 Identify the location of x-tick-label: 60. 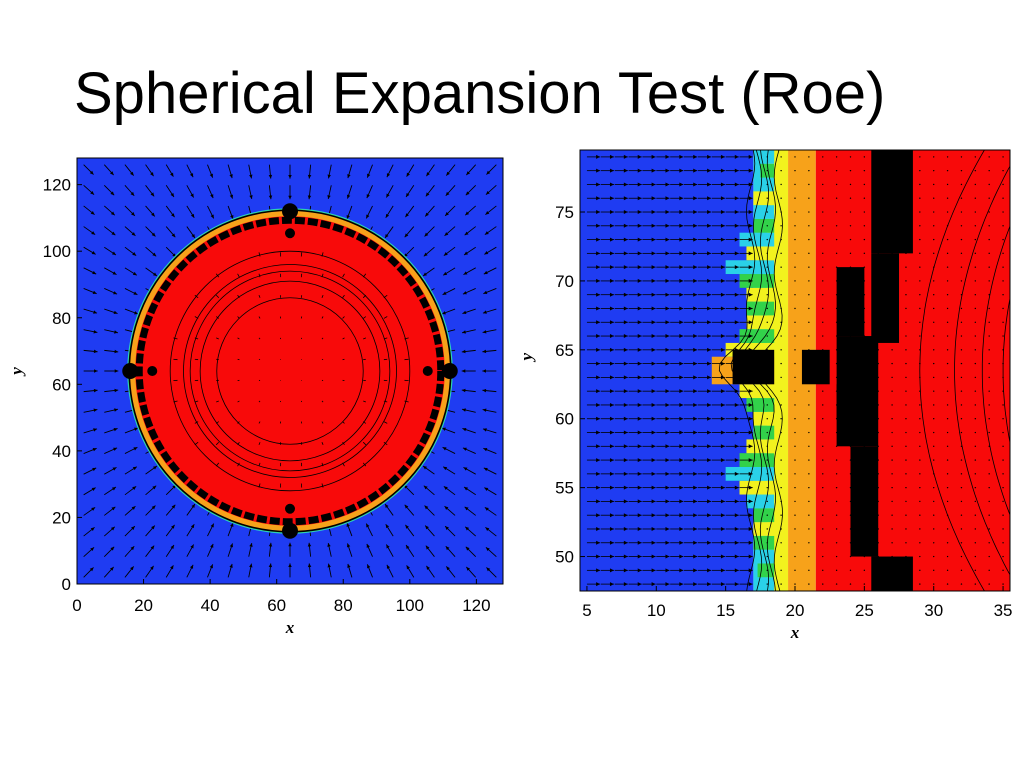
(276, 605).